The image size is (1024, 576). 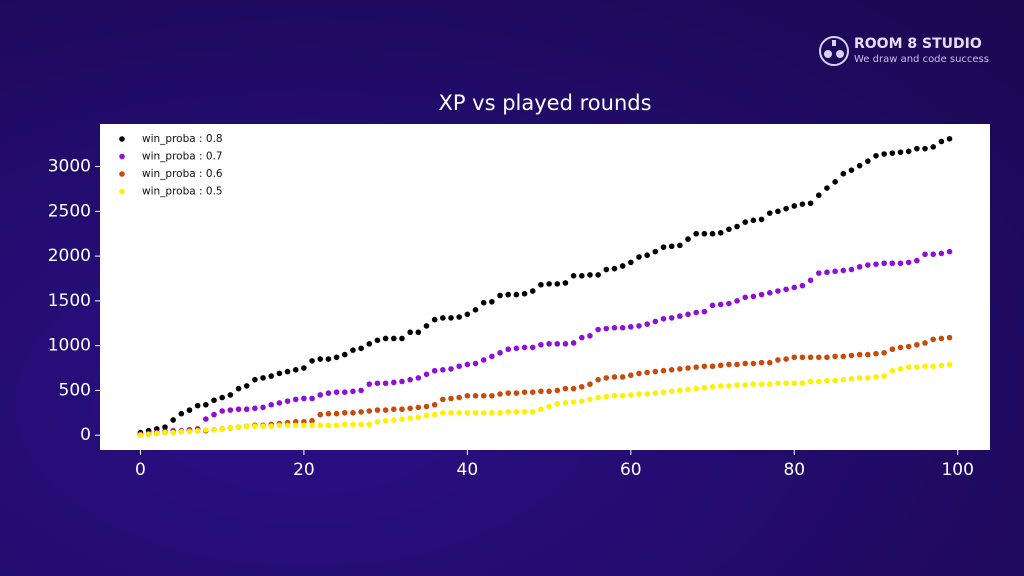 I want to click on y-tick-label: 500, so click(x=75, y=390).